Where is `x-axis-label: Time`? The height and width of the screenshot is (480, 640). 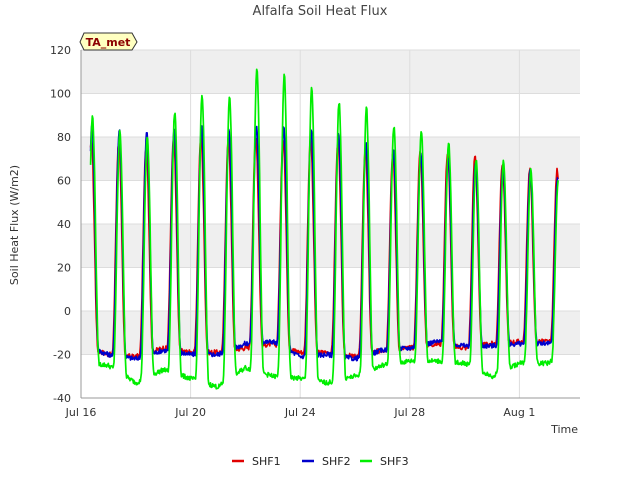
x-axis-label: Time is located at coordinates (564, 429).